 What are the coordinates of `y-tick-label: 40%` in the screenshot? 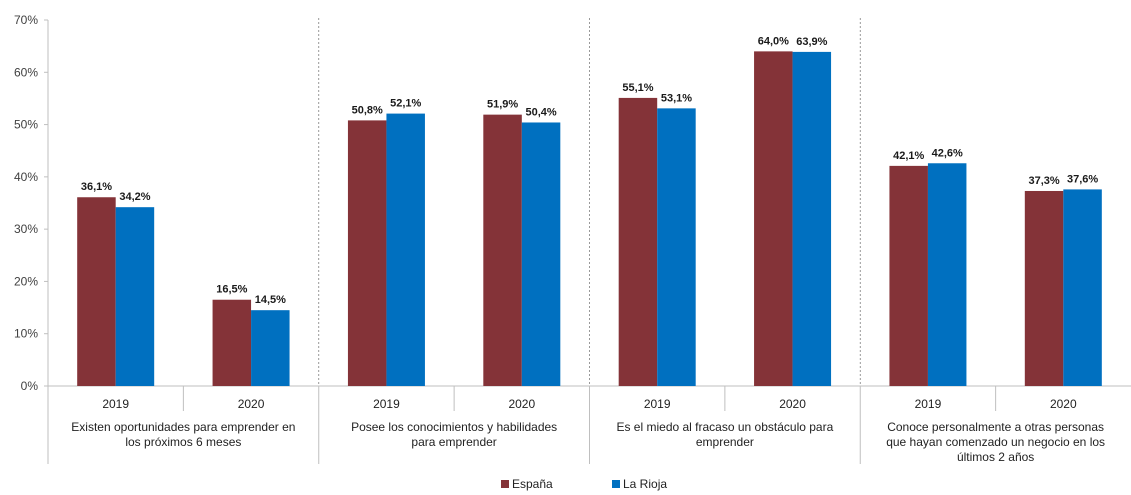 It's located at (26, 177).